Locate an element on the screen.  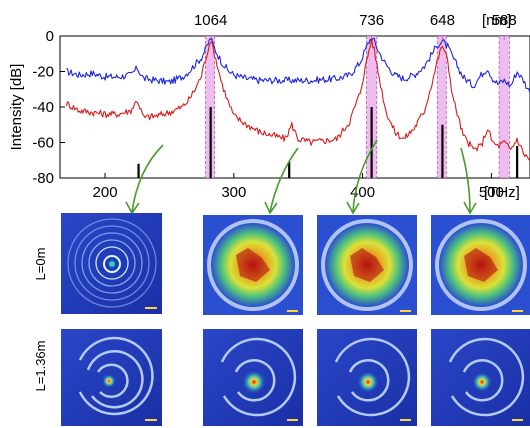
top-tick-label-1: 736 is located at coordinates (371, 20).